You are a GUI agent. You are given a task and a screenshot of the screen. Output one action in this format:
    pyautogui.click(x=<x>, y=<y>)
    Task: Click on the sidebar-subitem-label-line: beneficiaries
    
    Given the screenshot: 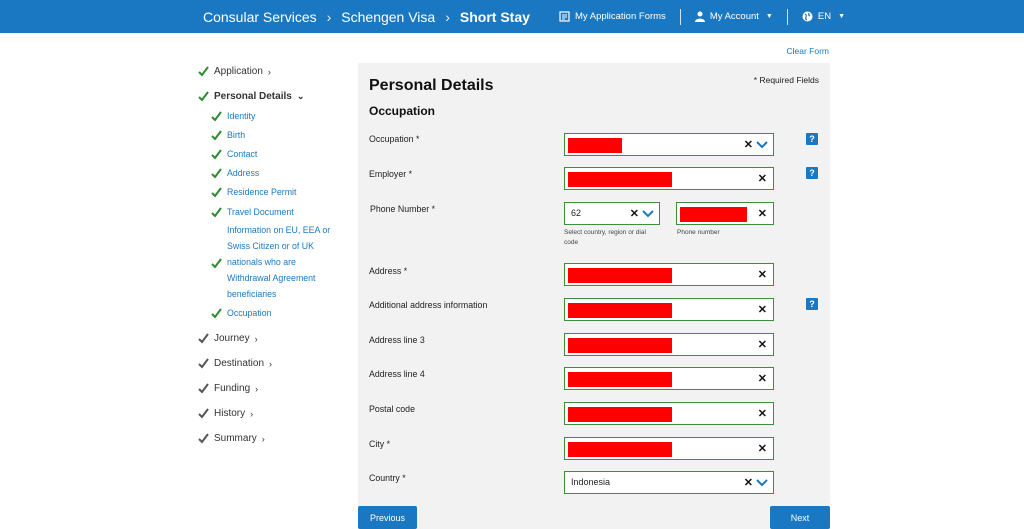 What is the action you would take?
    pyautogui.click(x=252, y=294)
    